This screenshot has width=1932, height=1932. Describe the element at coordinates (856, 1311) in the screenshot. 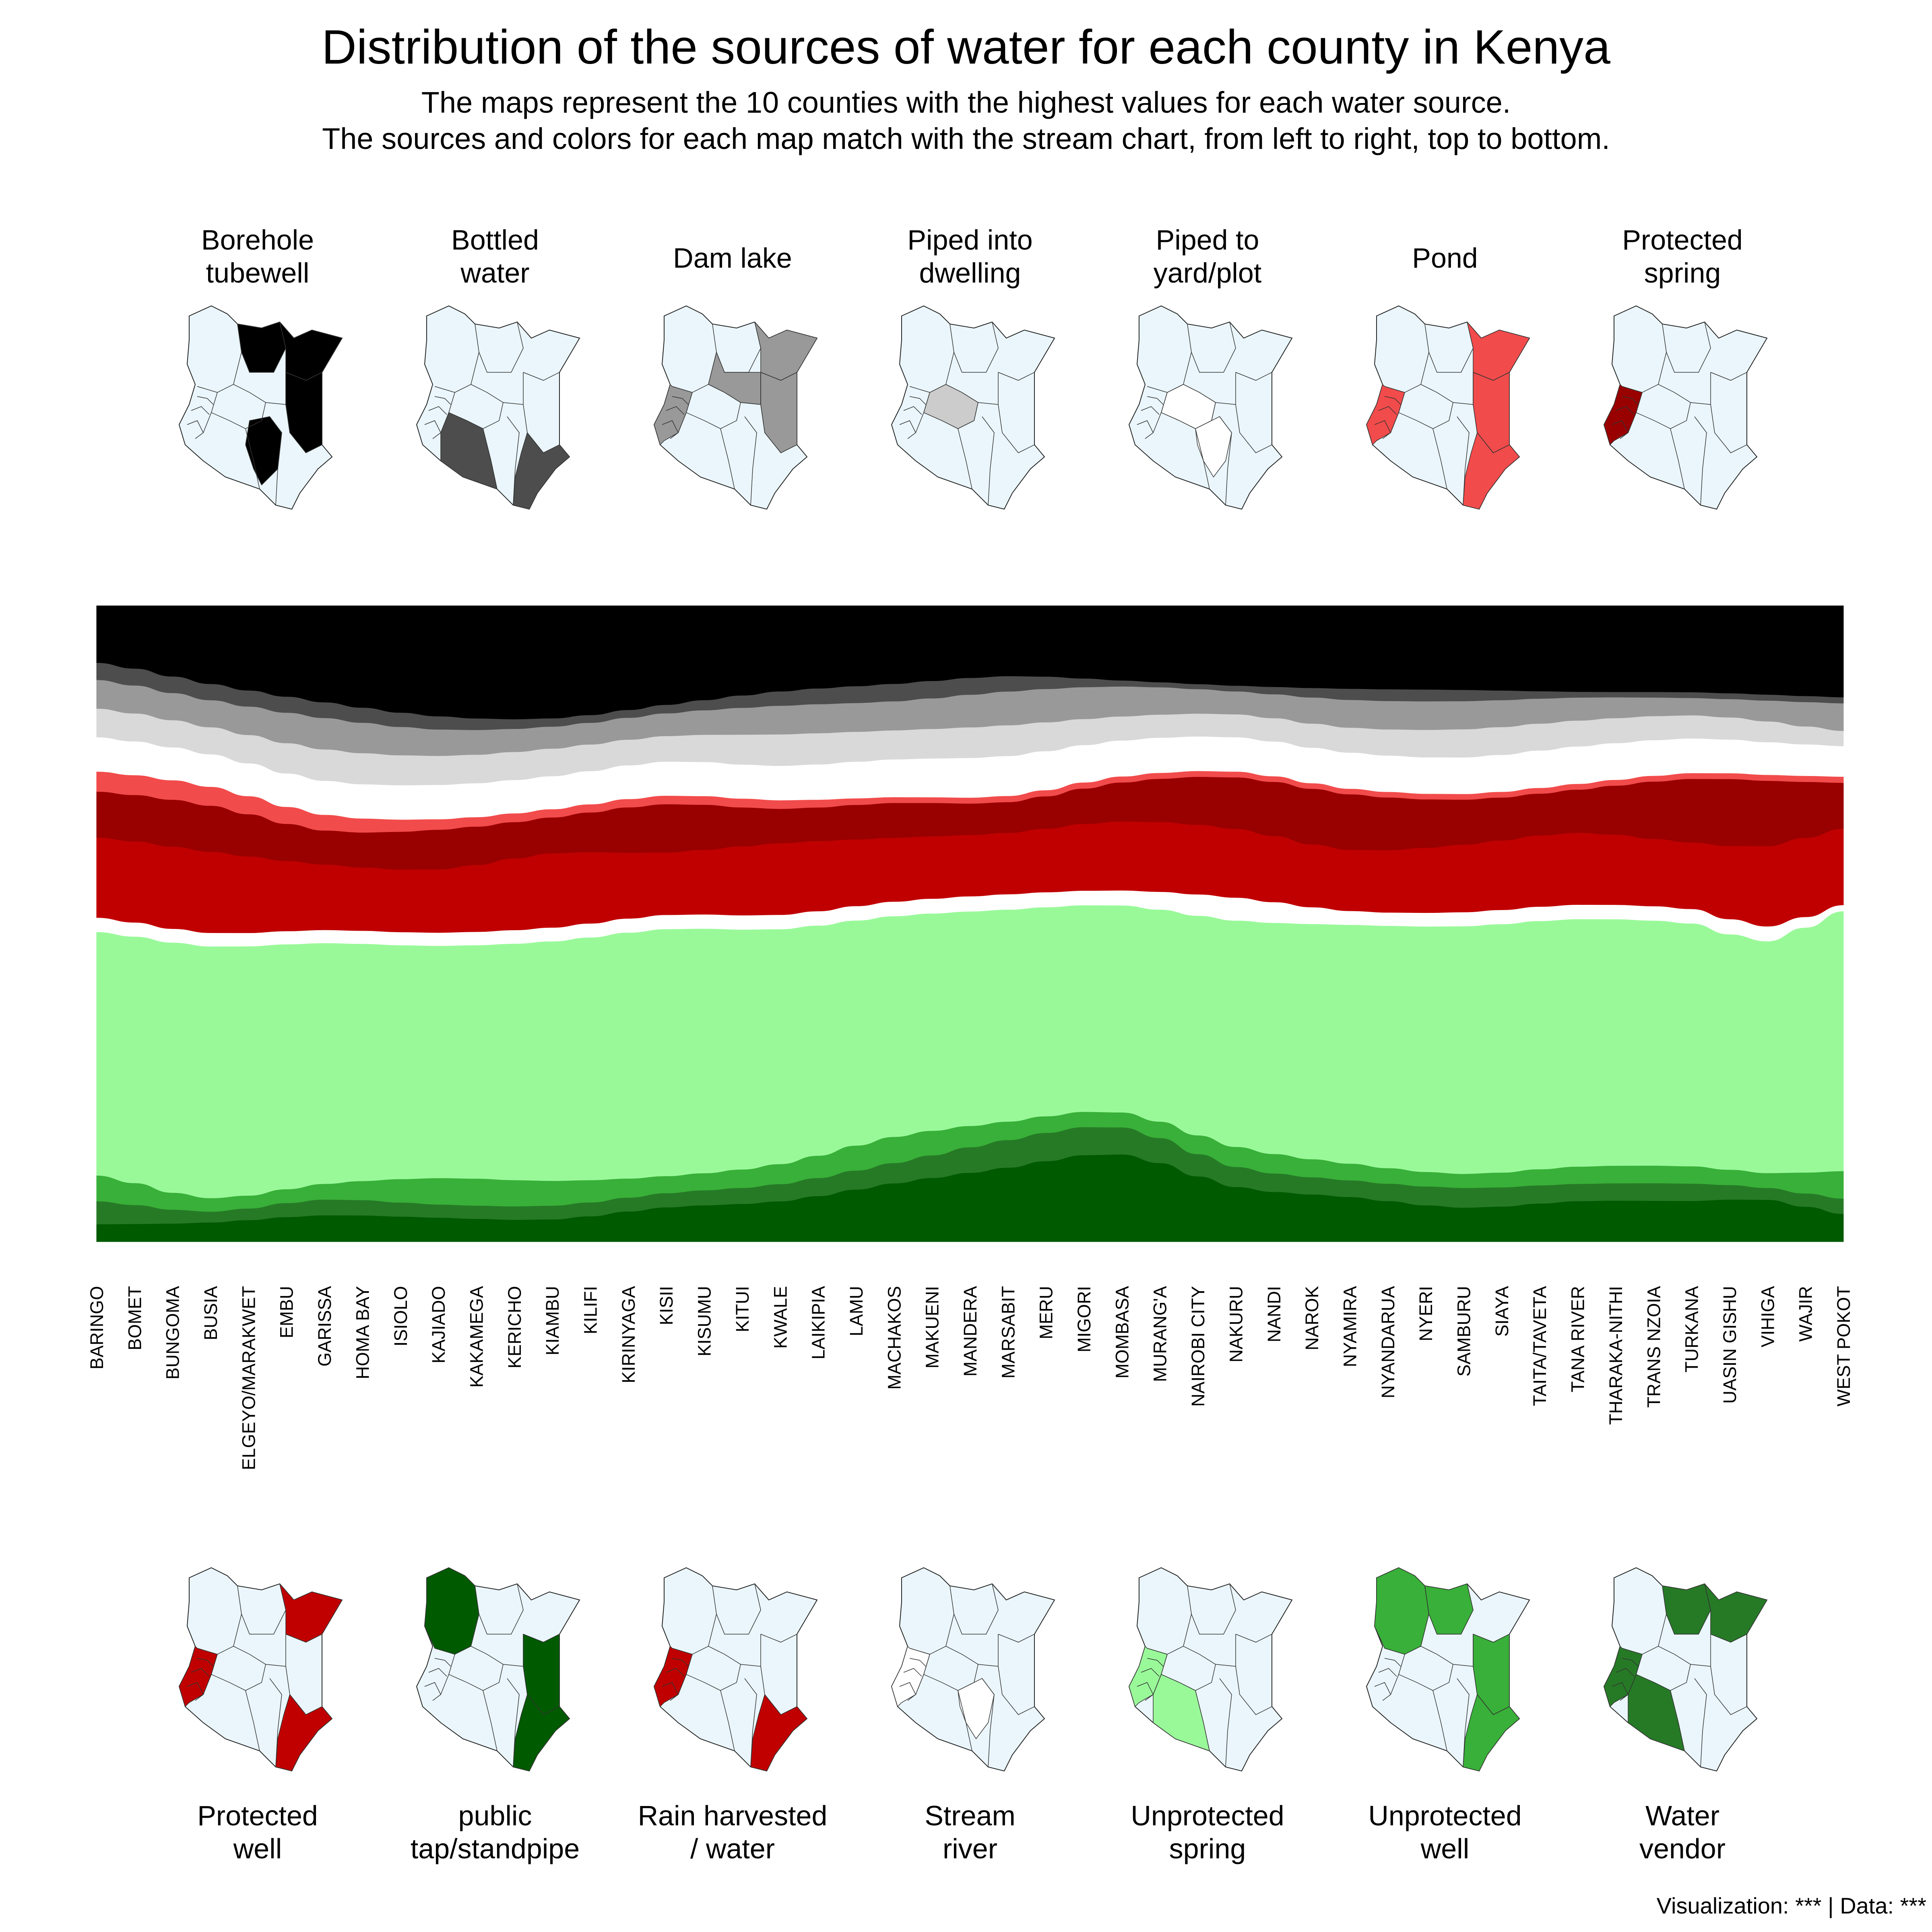

I see `x-tick-label: LAMU` at that location.